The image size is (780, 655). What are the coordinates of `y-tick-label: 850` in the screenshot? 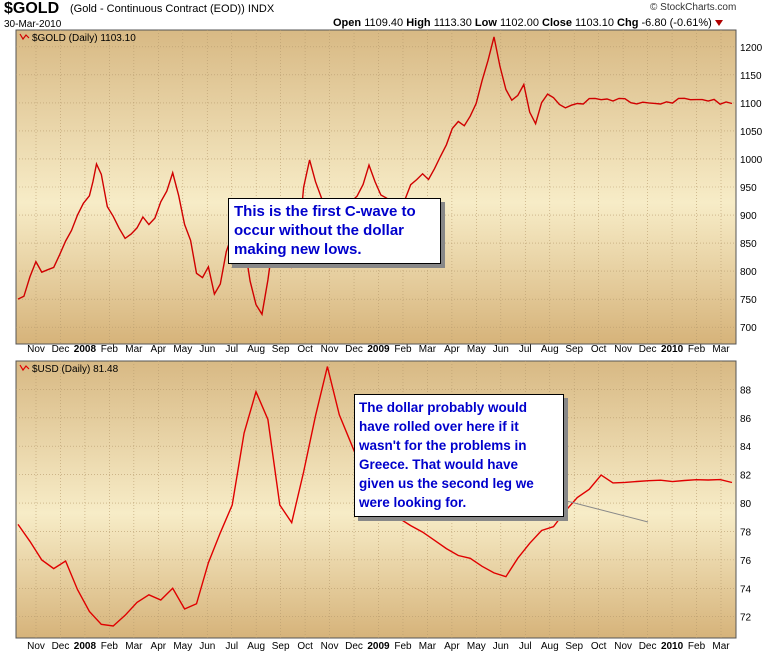 It's located at (748, 244).